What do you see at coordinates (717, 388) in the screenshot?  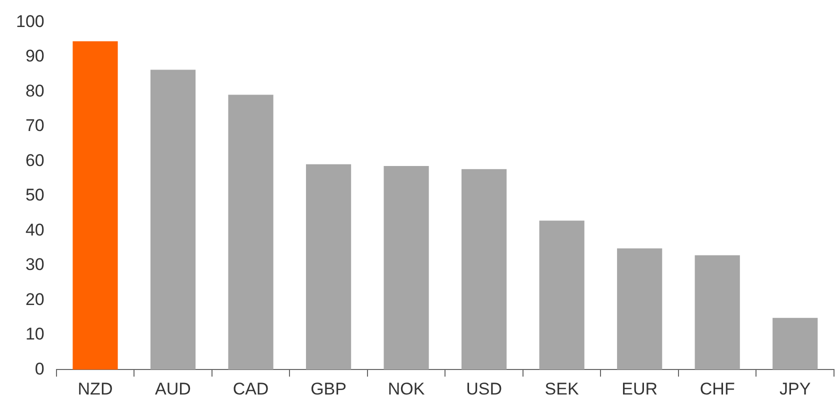 I see `x-tick-label: CHF` at bounding box center [717, 388].